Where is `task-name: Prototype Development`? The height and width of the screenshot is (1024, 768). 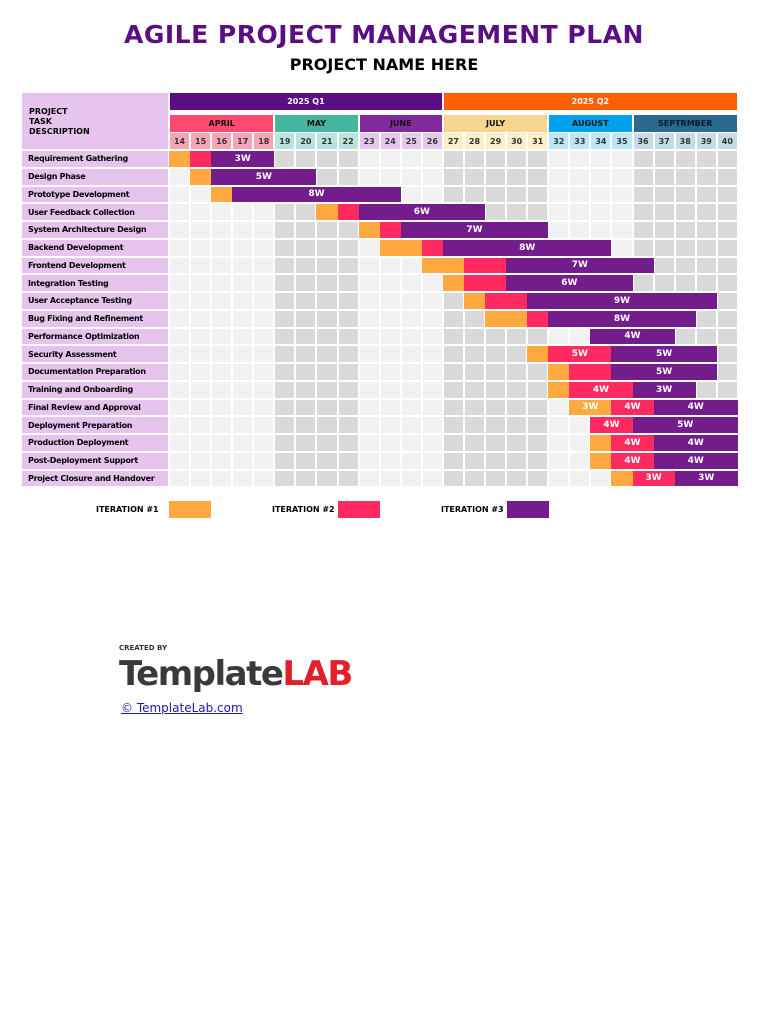
task-name: Prototype Development is located at coordinates (95, 194).